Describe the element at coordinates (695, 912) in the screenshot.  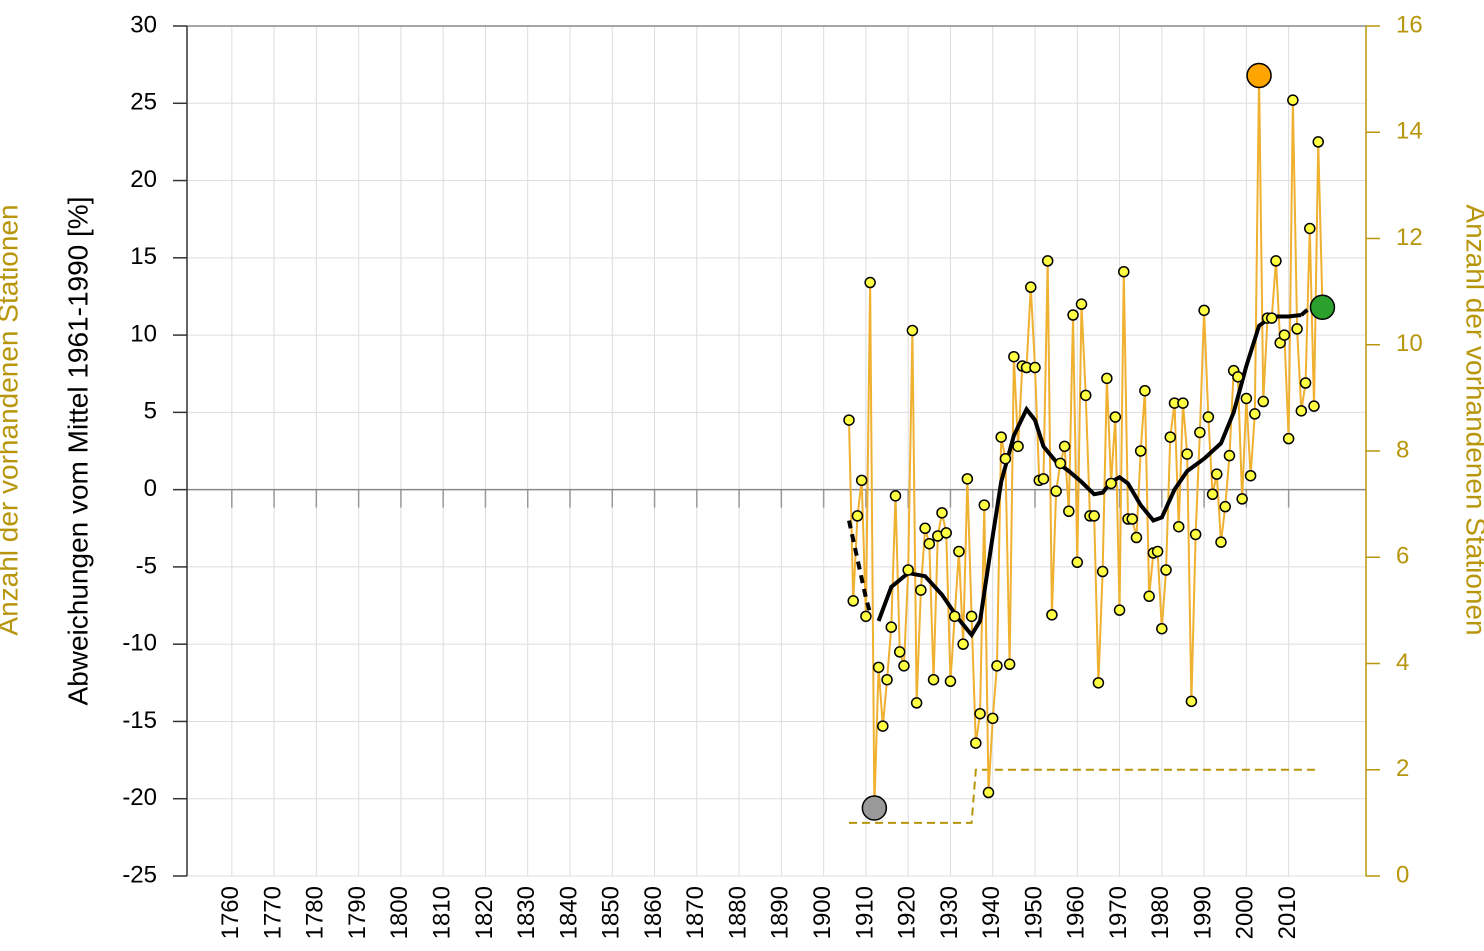
I see `x-tick-label: 1870` at that location.